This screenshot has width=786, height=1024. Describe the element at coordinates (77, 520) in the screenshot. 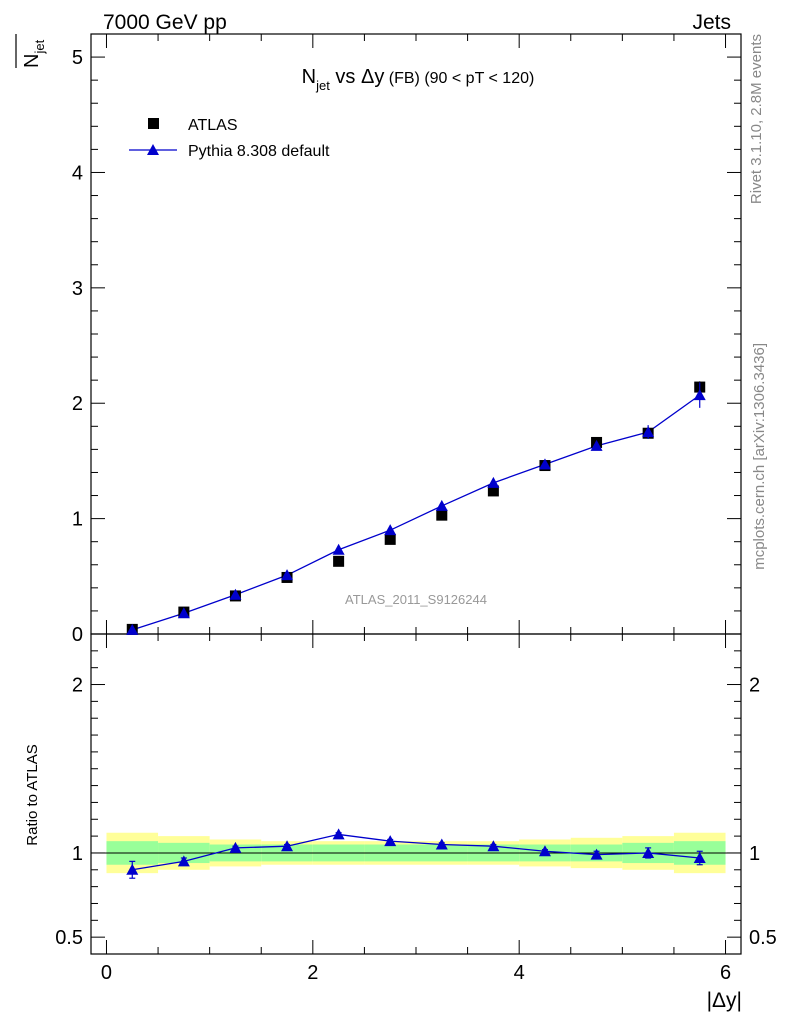

I see `y-tick-label: 1` at that location.